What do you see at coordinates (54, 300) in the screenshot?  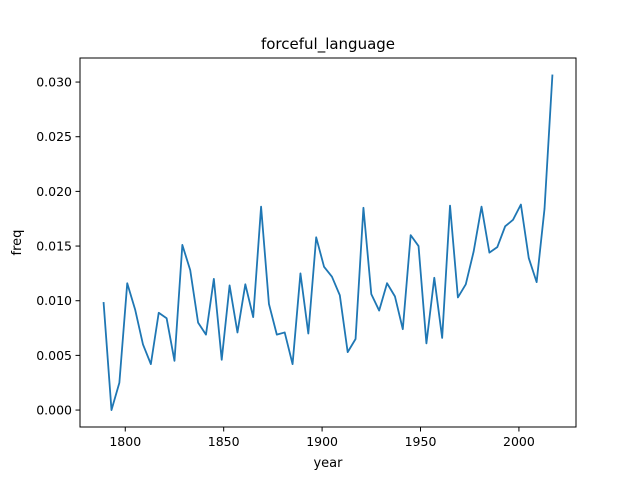 I see `y-tick-label: 0.010` at bounding box center [54, 300].